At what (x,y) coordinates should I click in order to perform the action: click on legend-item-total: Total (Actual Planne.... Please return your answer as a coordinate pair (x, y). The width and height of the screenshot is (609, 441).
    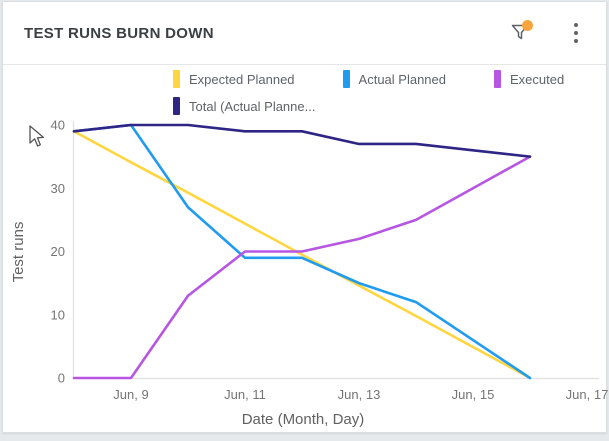
    Looking at the image, I should click on (244, 106).